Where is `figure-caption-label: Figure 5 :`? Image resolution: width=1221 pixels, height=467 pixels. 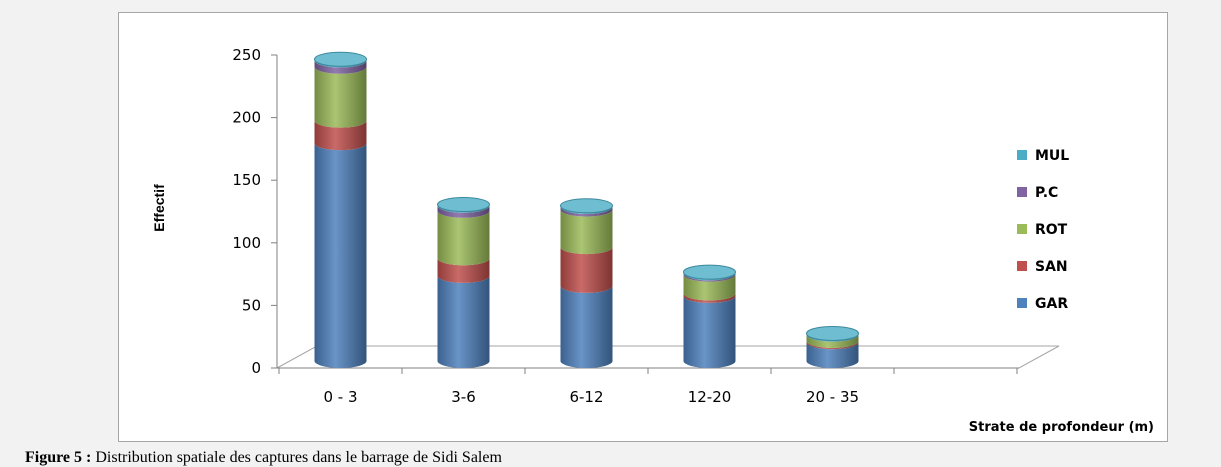
figure-caption-label: Figure 5 : is located at coordinates (58, 457).